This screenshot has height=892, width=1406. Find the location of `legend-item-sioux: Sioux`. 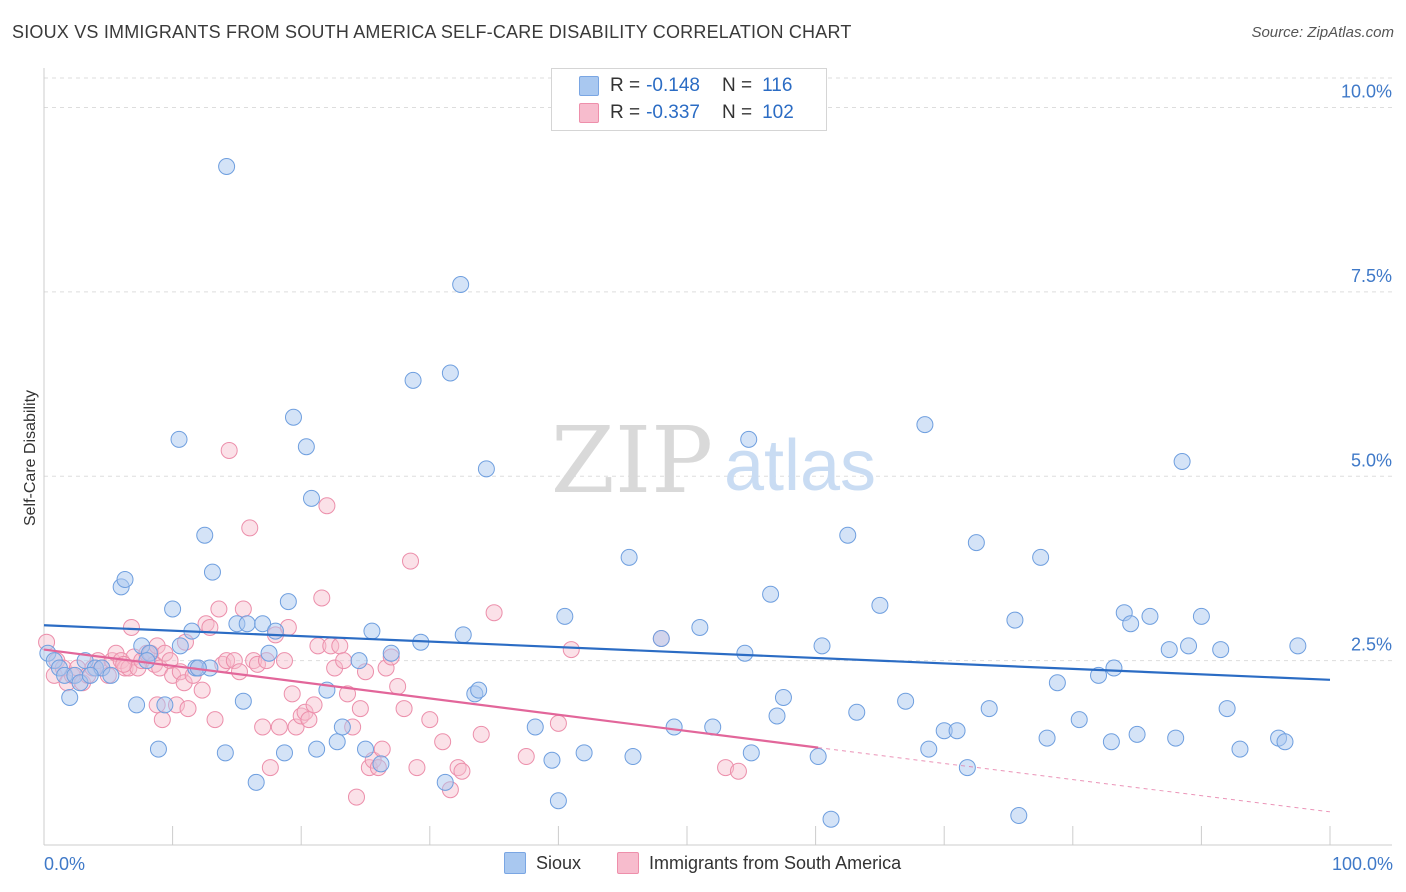

legend-item-sioux: Sioux is located at coordinates (542, 863).